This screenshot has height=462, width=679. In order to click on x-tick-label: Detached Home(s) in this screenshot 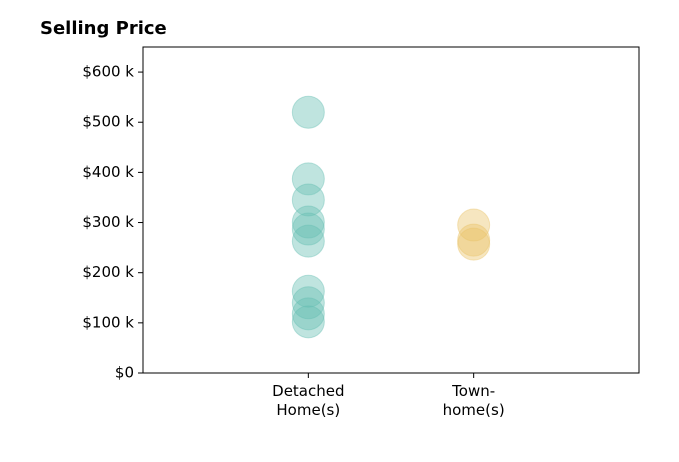, I will do `click(308, 400)`.